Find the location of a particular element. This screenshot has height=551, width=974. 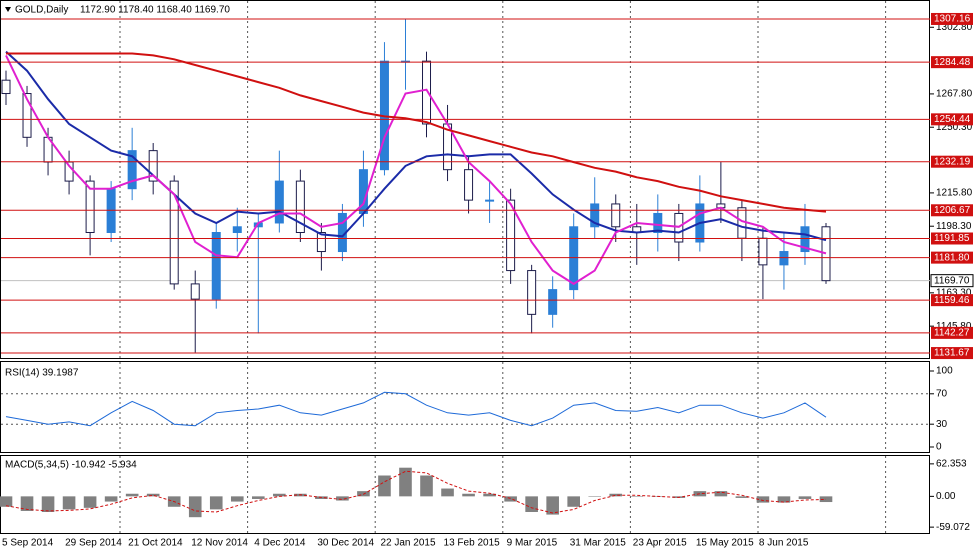

quote: 1172.90 1178.40 1168.40 1169.70 is located at coordinates (155, 10).